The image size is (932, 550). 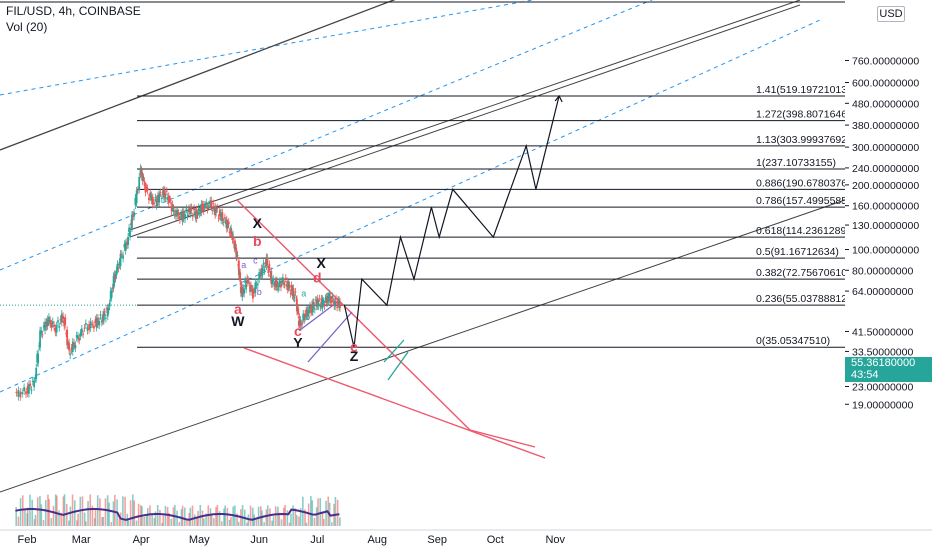 What do you see at coordinates (259, 292) in the screenshot?
I see `wave-label: b` at bounding box center [259, 292].